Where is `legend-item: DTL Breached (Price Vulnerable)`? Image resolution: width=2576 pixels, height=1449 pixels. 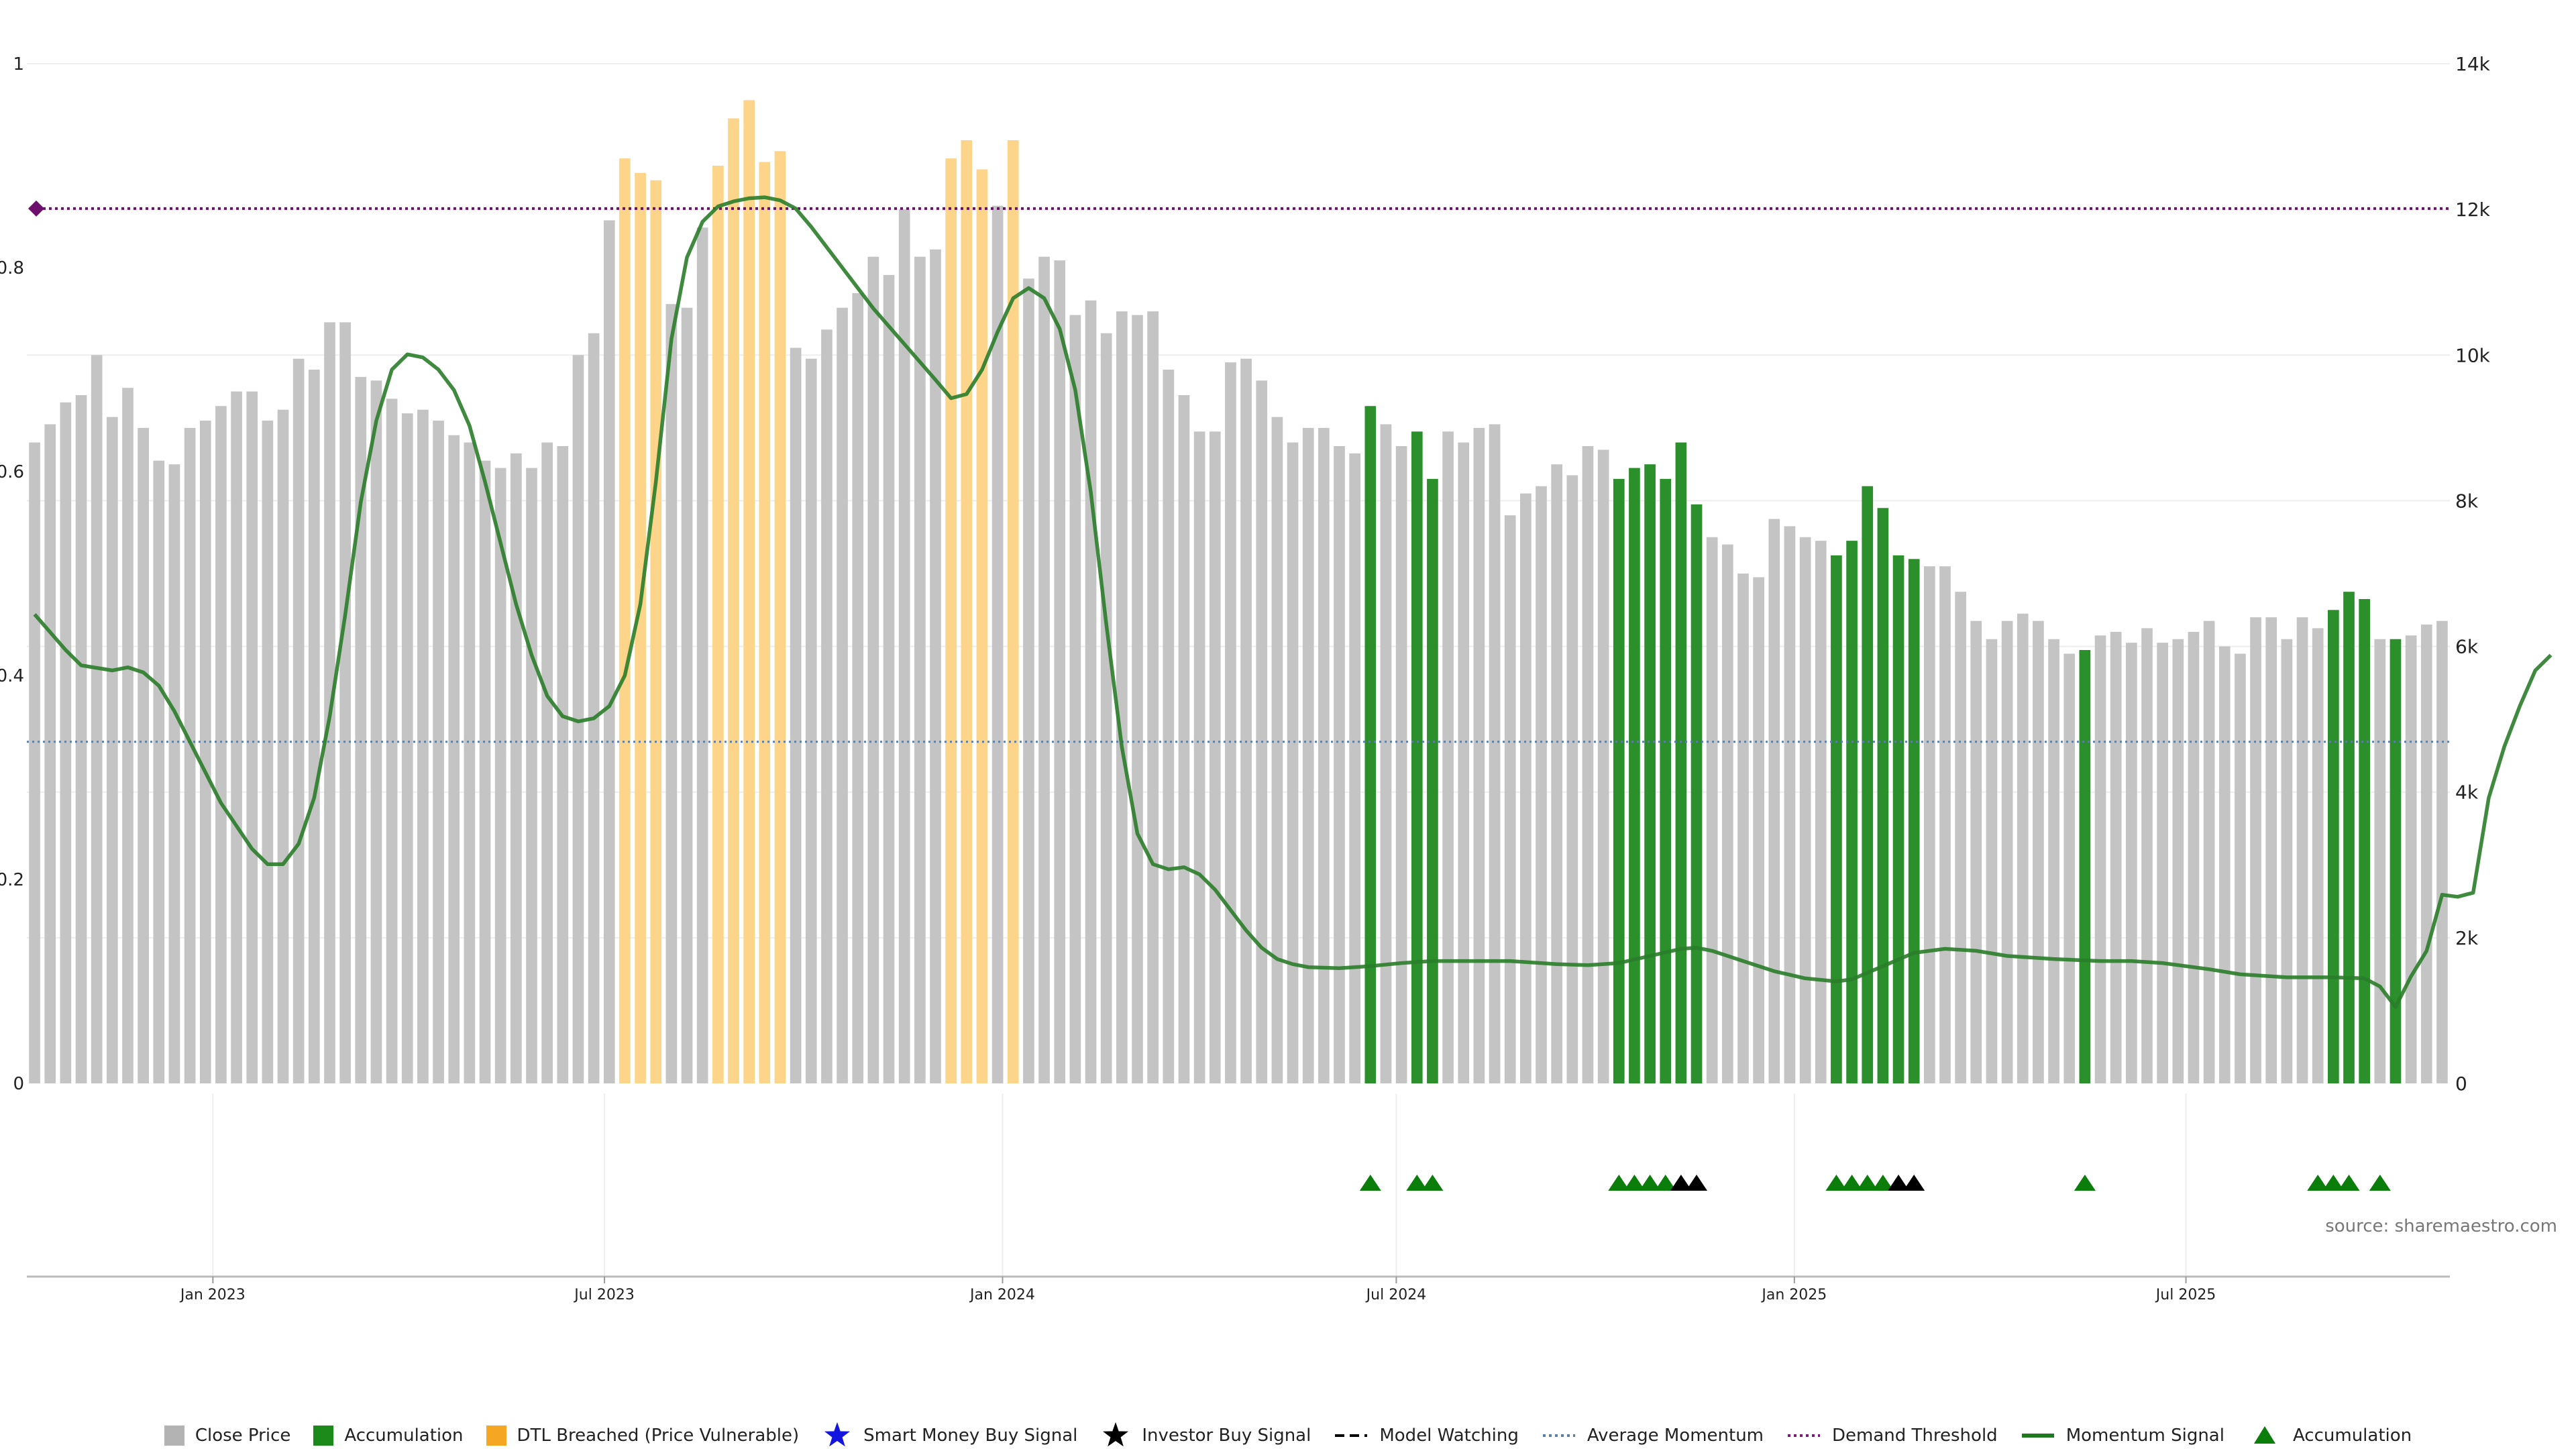 legend-item: DTL Breached (Price Vulnerable) is located at coordinates (643, 1436).